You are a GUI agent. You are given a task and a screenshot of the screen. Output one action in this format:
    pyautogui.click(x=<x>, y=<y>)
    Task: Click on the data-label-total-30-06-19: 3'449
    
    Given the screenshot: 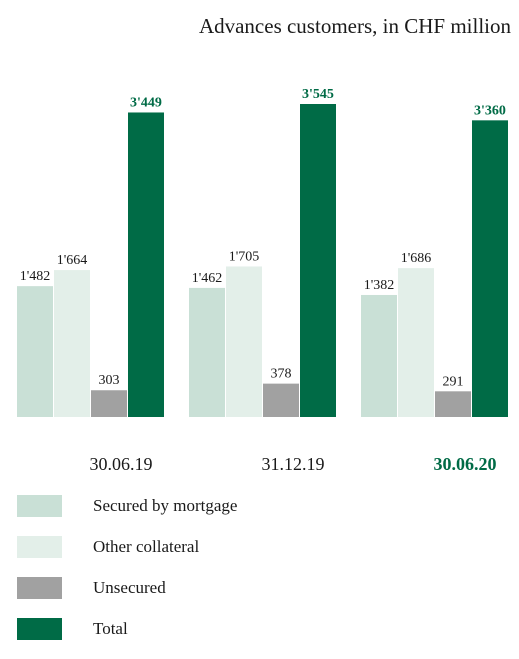 What is the action you would take?
    pyautogui.click(x=146, y=102)
    